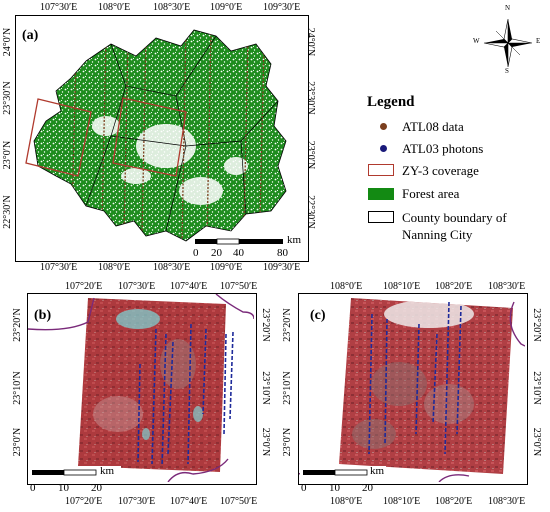 This screenshot has height=512, width=550. Describe the element at coordinates (538, 41) in the screenshot. I see `compass-e: E` at that location.